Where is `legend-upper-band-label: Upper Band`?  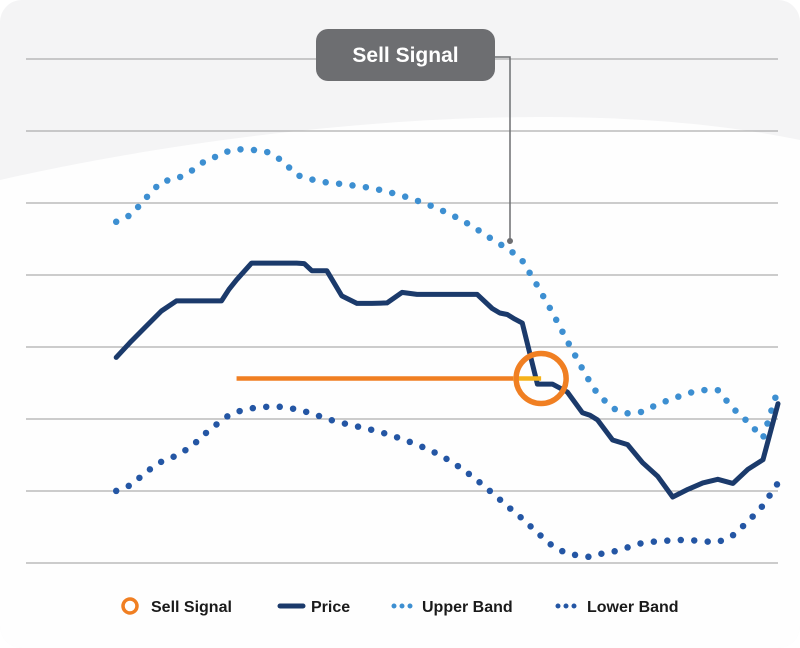 legend-upper-band-label: Upper Band is located at coordinates (467, 607).